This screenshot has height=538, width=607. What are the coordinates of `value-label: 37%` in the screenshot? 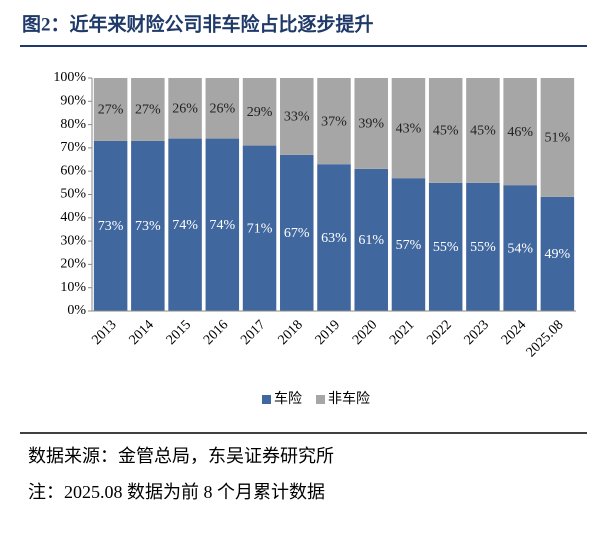 It's located at (334, 121).